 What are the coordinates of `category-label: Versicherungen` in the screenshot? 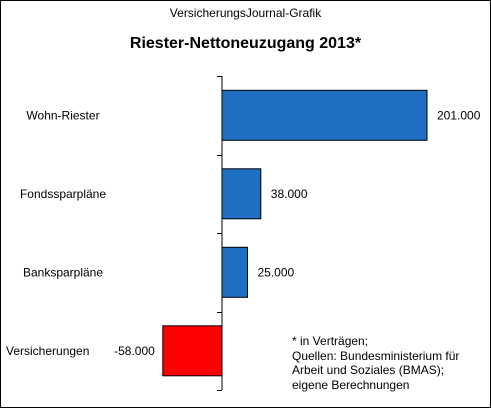 It's located at (47, 351).